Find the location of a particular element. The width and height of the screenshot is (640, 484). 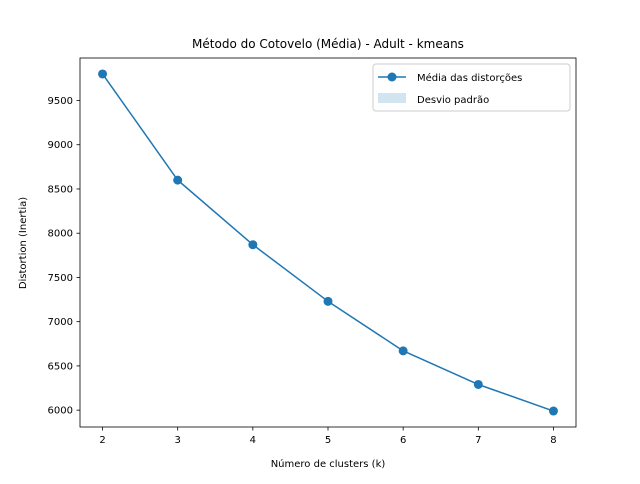

x-tick-label: 7 is located at coordinates (478, 440).